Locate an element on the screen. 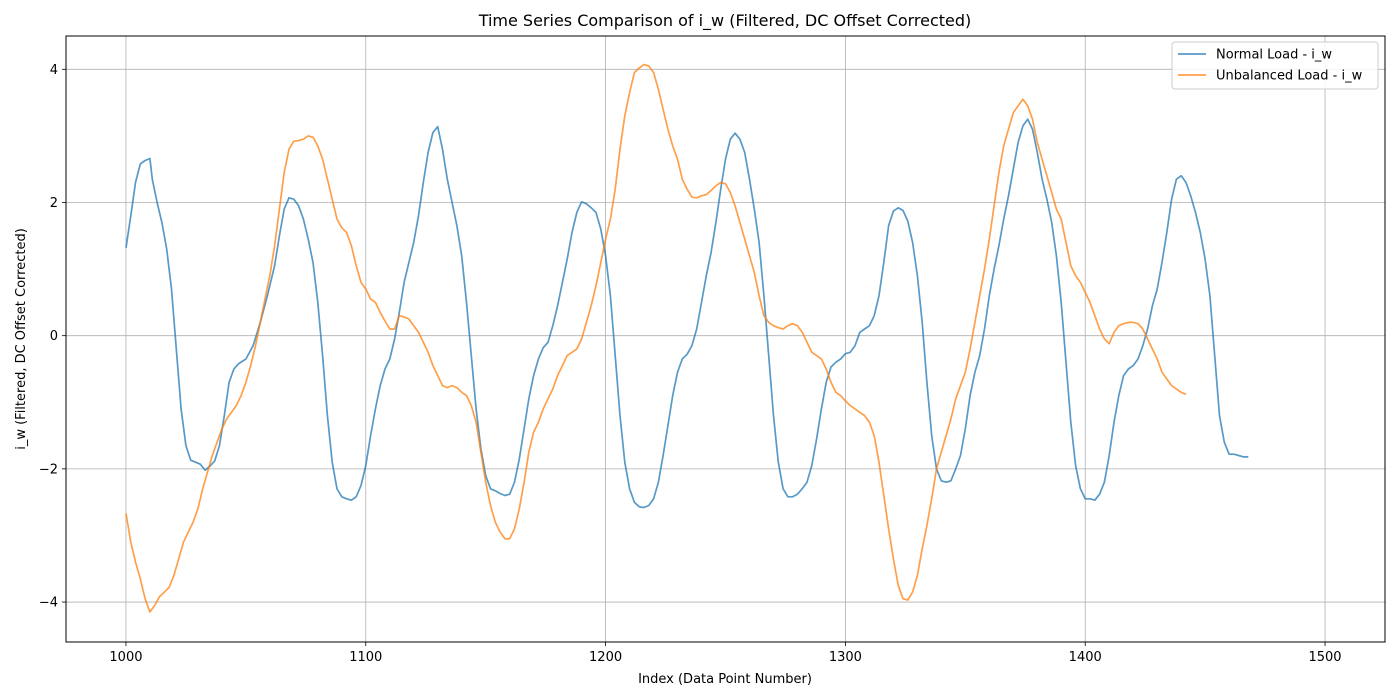 The width and height of the screenshot is (1400, 700). legend-label: Unbalanced Load - i_w is located at coordinates (1289, 76).